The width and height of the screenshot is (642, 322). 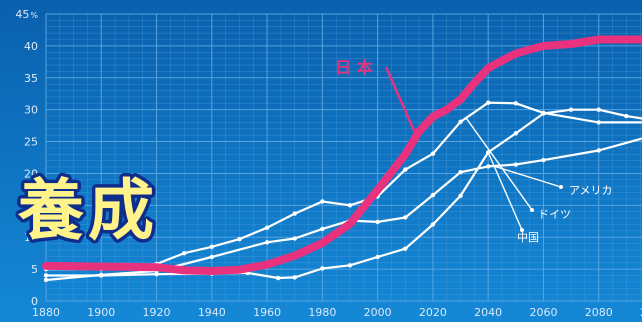 I want to click on x-tick-label: 1980, so click(x=322, y=312).